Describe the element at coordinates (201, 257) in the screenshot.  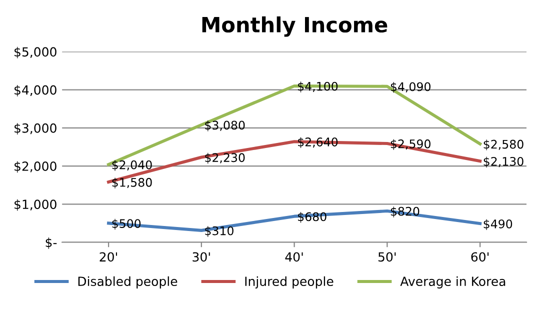
I see `x-tick-label: 30'` at that location.